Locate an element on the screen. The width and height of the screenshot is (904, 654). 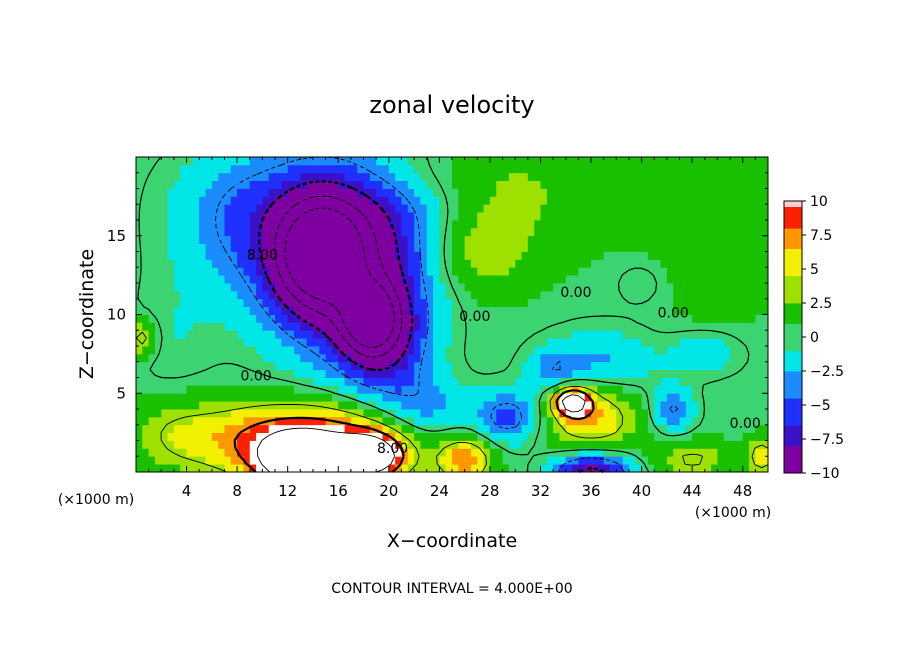
colorbar-swatch is located at coordinates (793, 320).